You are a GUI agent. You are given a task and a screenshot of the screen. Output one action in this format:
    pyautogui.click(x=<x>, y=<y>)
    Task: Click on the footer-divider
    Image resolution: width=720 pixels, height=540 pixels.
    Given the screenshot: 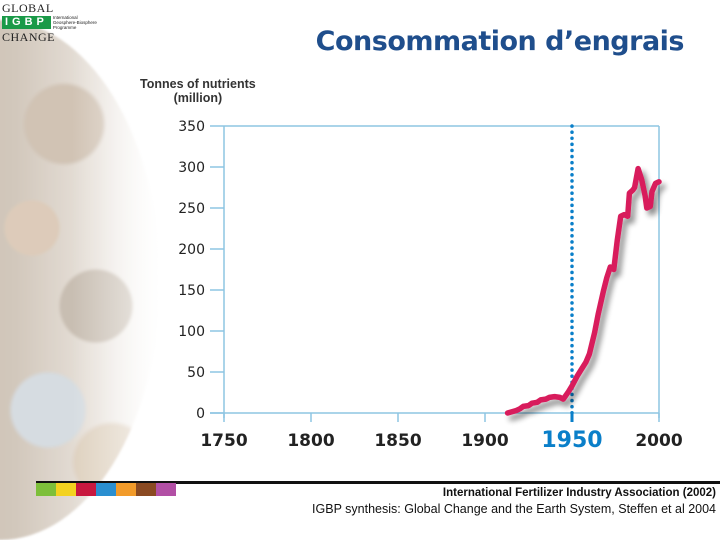 What is the action you would take?
    pyautogui.click(x=378, y=482)
    